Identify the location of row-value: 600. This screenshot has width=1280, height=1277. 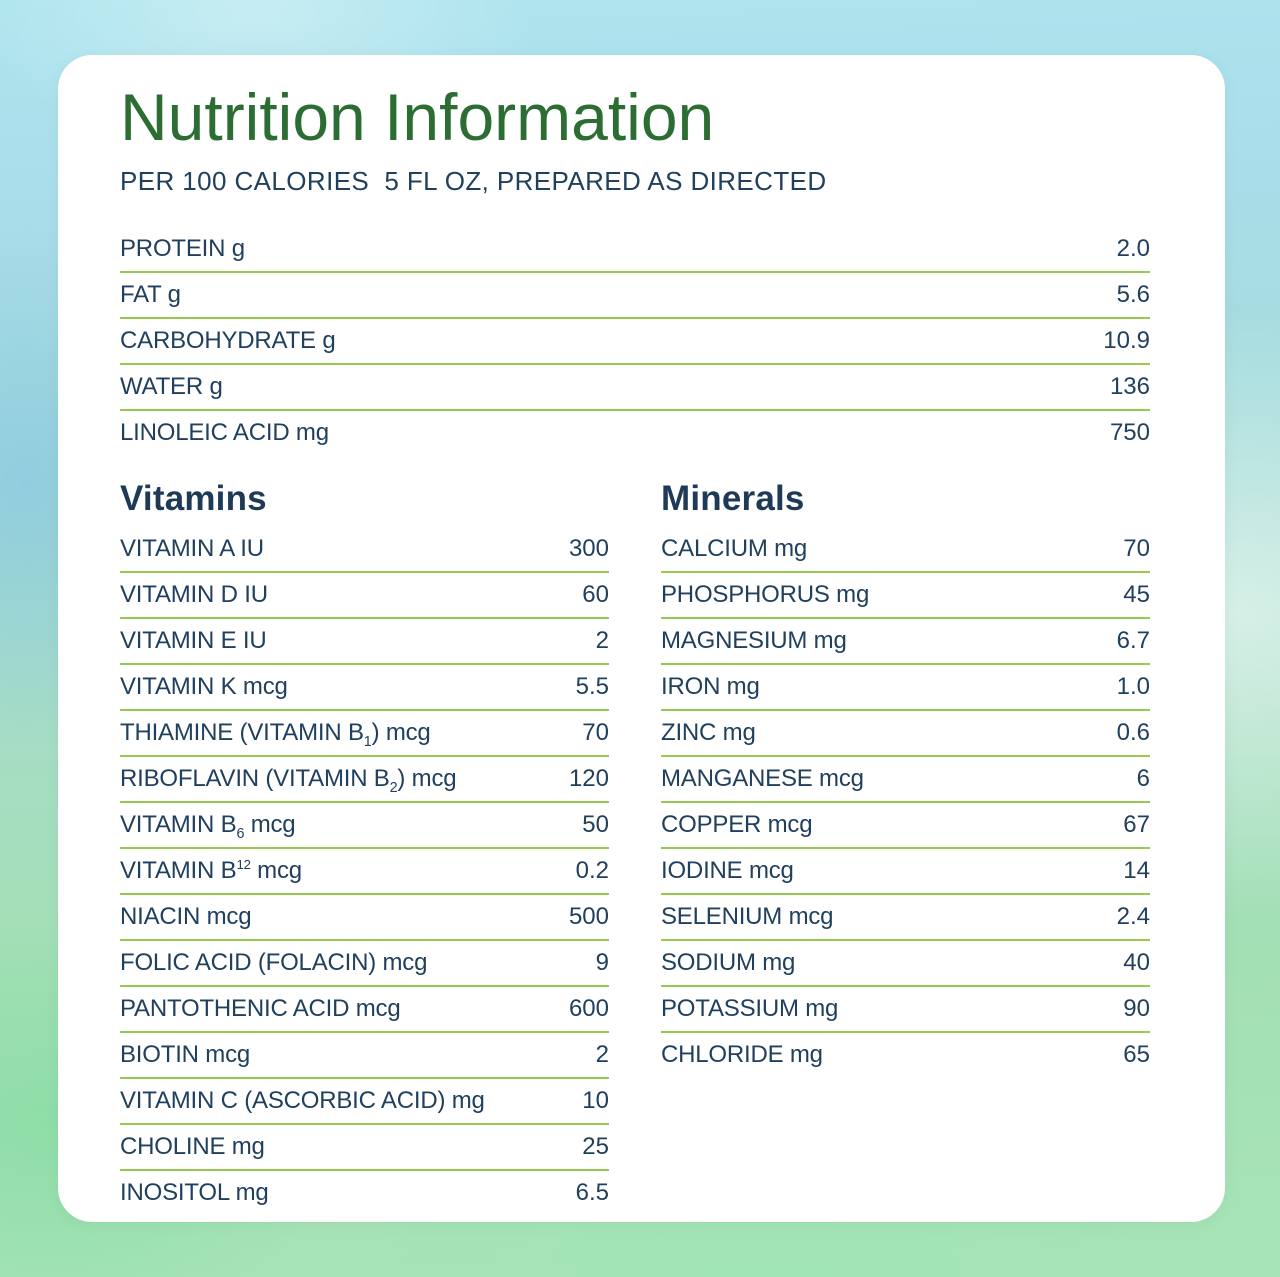
(588, 1009).